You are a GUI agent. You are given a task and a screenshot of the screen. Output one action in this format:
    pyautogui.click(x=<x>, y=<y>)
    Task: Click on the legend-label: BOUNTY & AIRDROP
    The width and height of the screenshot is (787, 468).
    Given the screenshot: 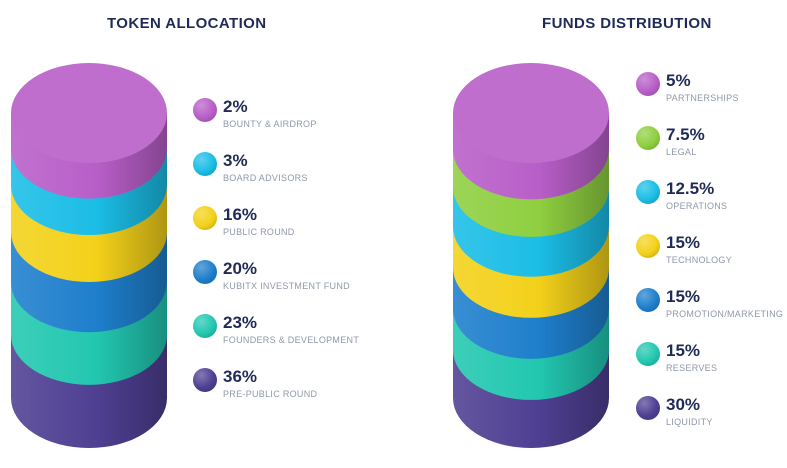 What is the action you would take?
    pyautogui.click(x=270, y=124)
    